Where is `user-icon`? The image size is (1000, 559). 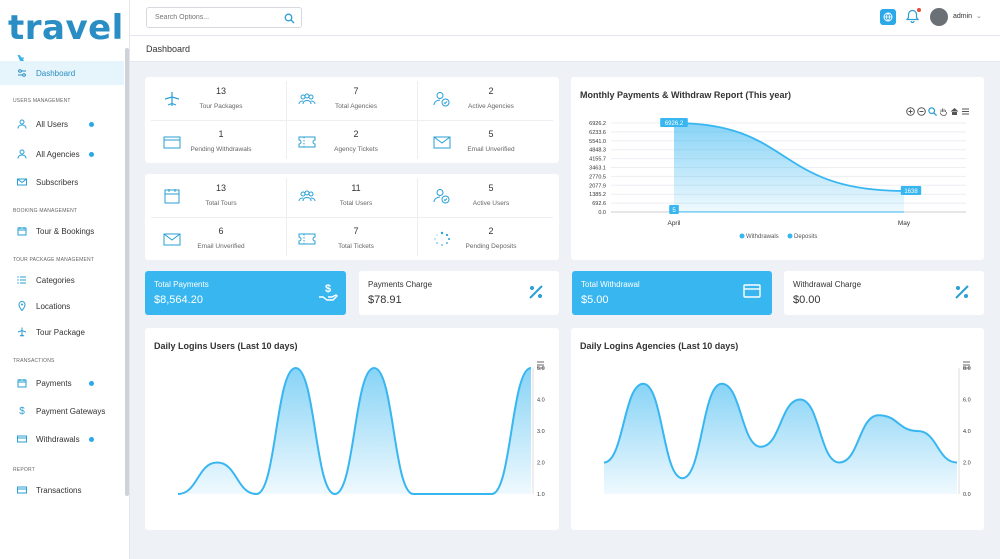 user-icon is located at coordinates (22, 154).